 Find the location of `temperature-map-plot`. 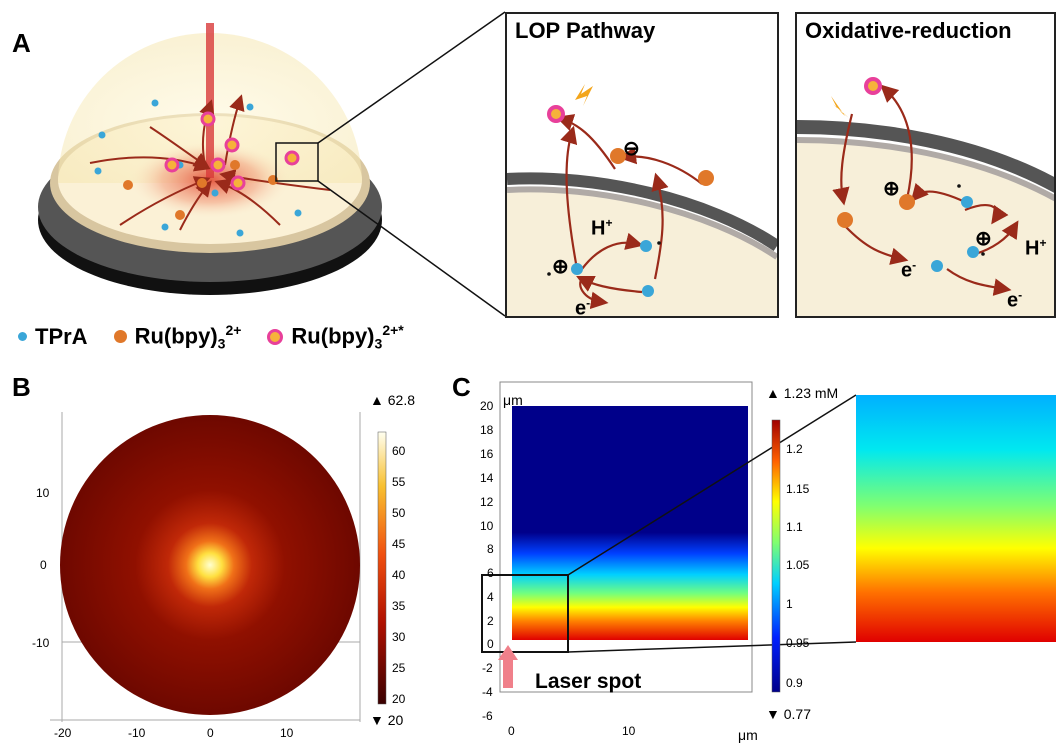

temperature-map-plot is located at coordinates (218, 567).